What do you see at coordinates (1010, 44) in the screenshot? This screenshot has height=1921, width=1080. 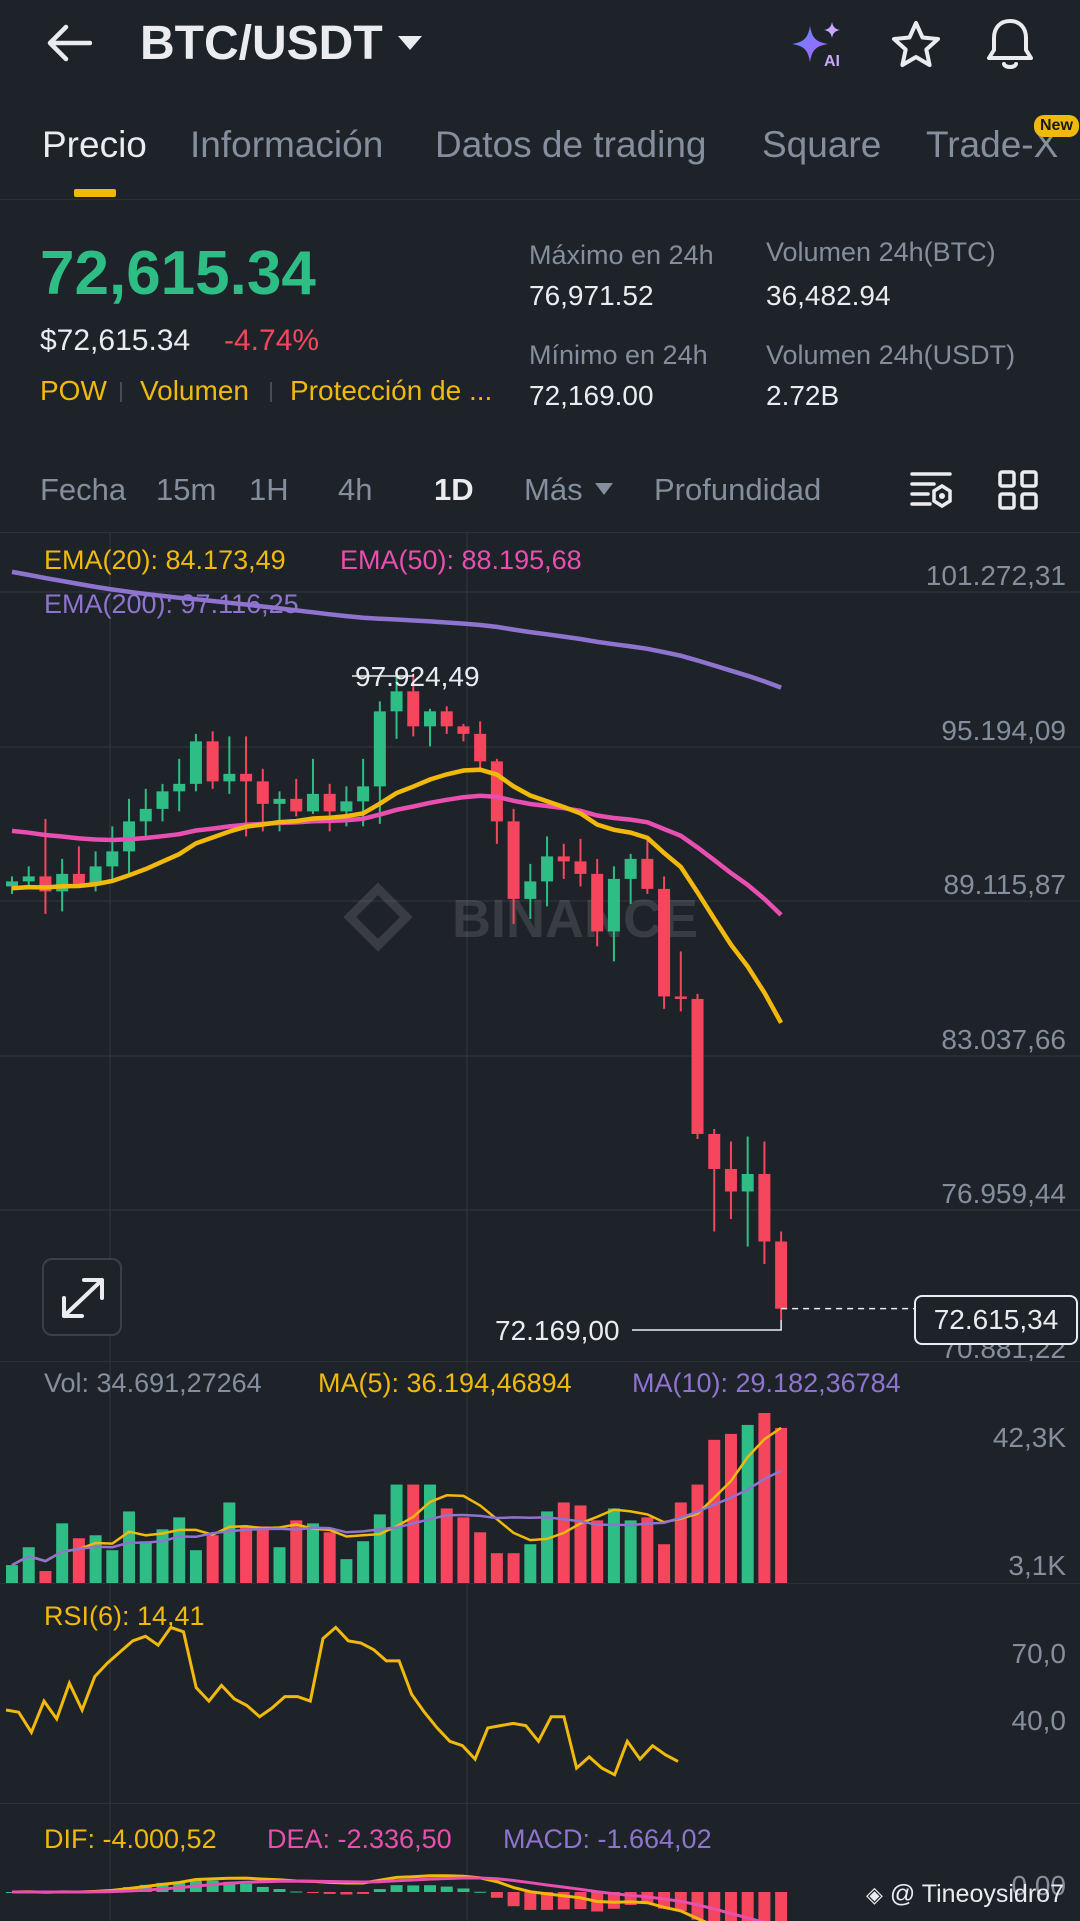 I see `bell-icon` at bounding box center [1010, 44].